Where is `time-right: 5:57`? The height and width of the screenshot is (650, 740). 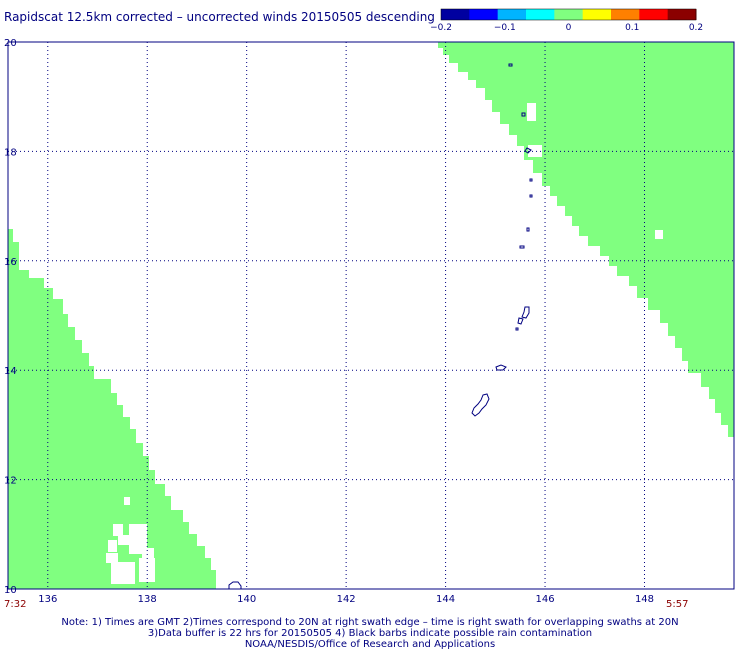
time-right: 5:57 is located at coordinates (677, 604).